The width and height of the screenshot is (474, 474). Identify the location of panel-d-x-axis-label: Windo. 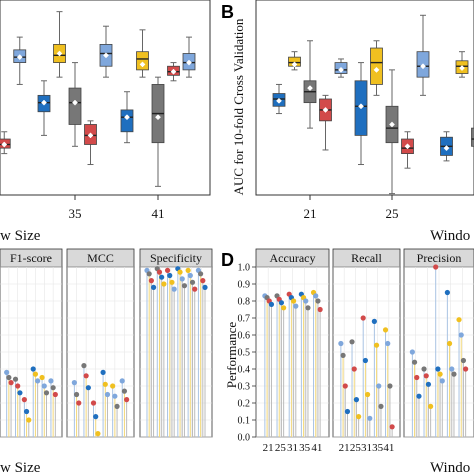
(450, 467).